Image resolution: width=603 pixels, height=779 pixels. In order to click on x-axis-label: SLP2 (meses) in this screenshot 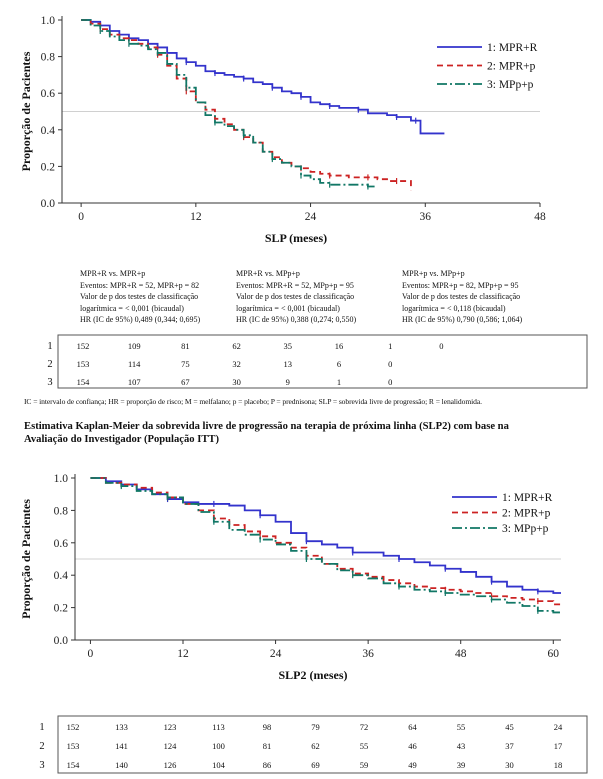, I will do `click(313, 675)`.